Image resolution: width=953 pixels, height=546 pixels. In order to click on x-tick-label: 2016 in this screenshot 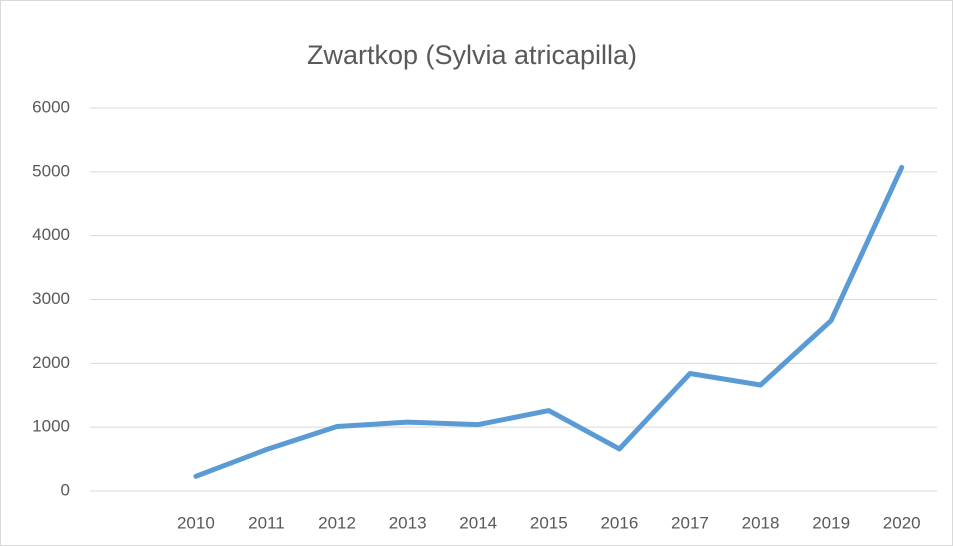, I will do `click(619, 522)`.